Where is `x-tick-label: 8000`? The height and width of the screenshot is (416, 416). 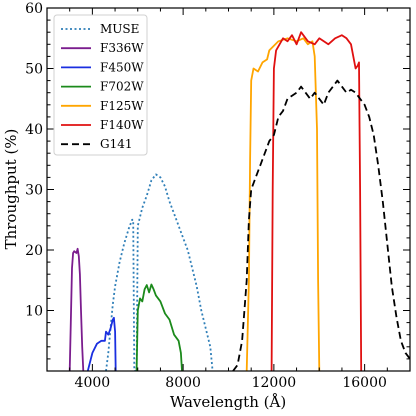
x-tick-label: 8000 is located at coordinates (183, 383).